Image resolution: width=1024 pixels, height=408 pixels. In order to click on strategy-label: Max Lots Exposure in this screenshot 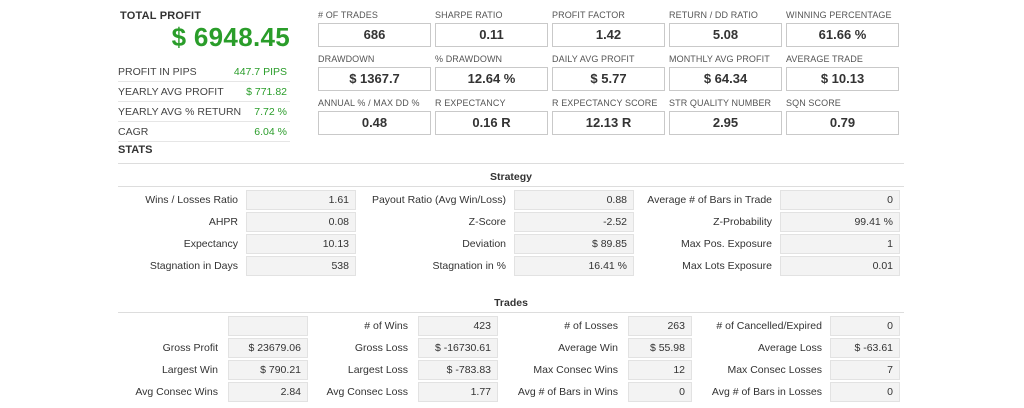, I will do `click(727, 266)`.